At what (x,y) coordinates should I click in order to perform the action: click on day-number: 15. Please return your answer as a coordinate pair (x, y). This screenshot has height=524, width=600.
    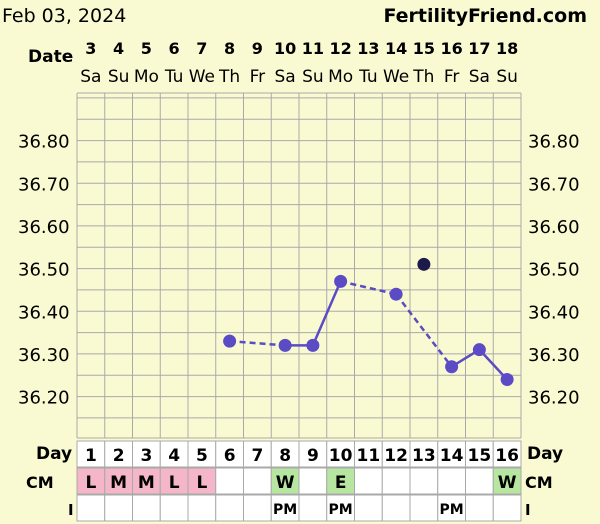
    Looking at the image, I should click on (480, 456).